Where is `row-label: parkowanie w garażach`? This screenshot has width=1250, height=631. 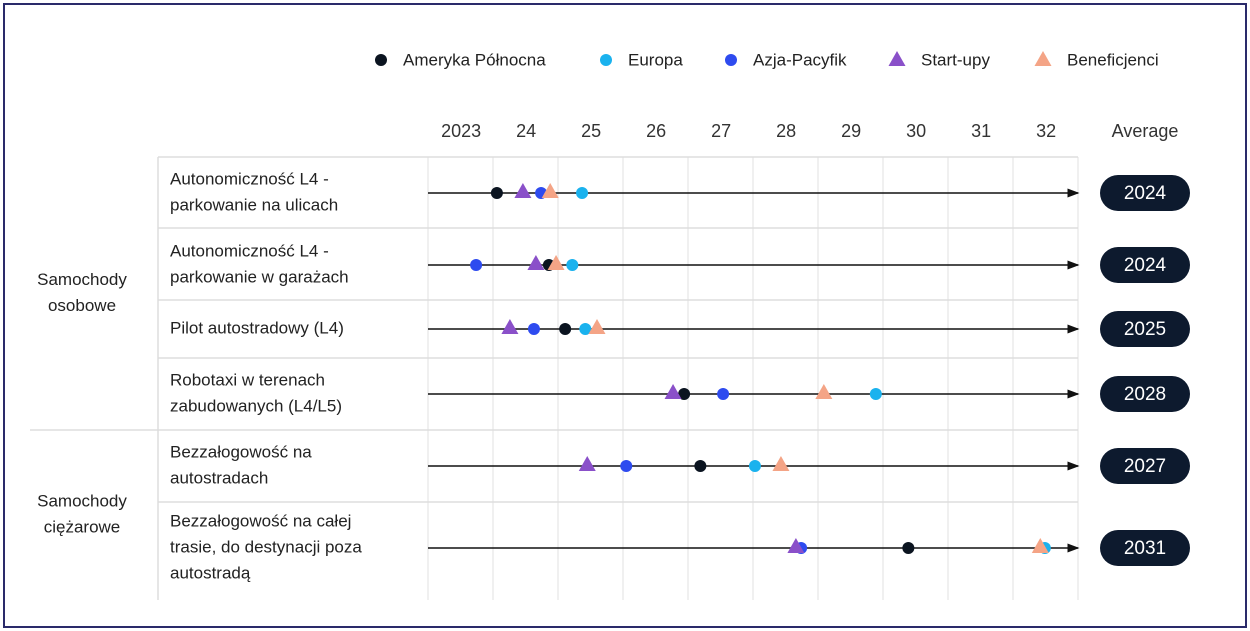
row-label: parkowanie w garażach is located at coordinates (259, 276).